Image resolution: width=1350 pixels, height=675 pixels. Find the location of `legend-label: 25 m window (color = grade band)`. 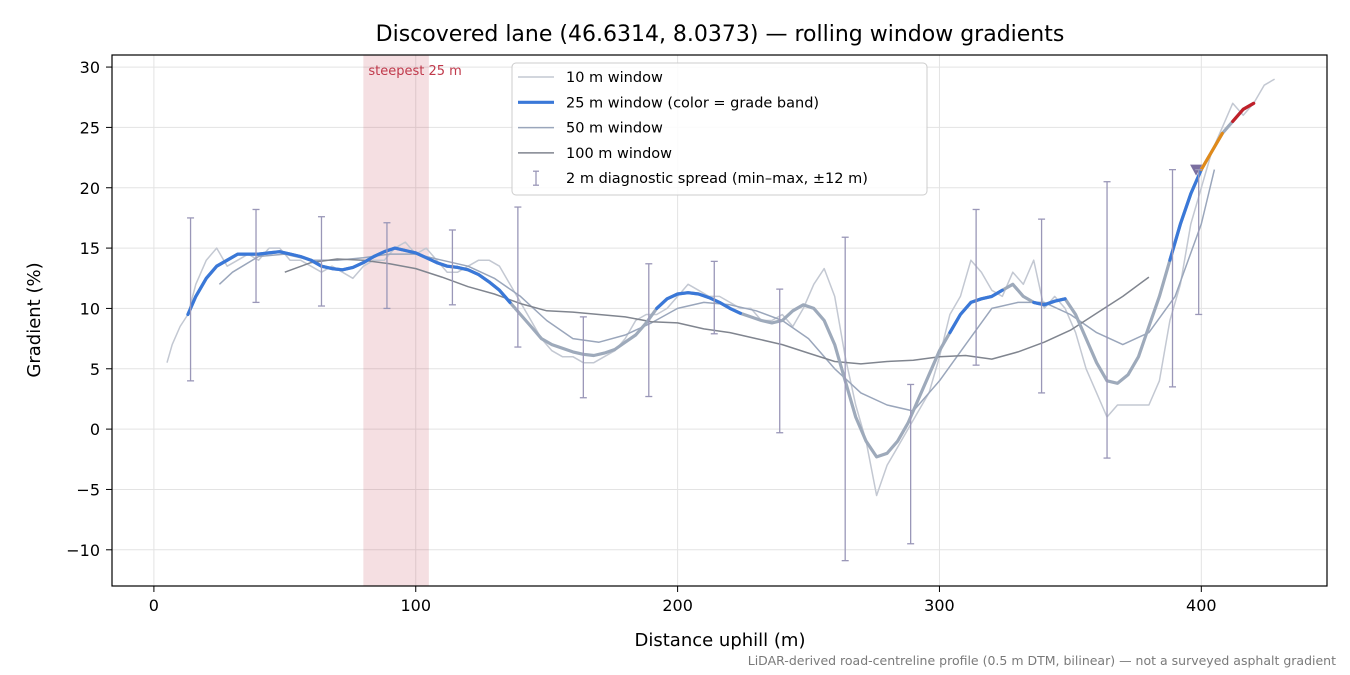

legend-label: 25 m window (color = grade band) is located at coordinates (692, 103).